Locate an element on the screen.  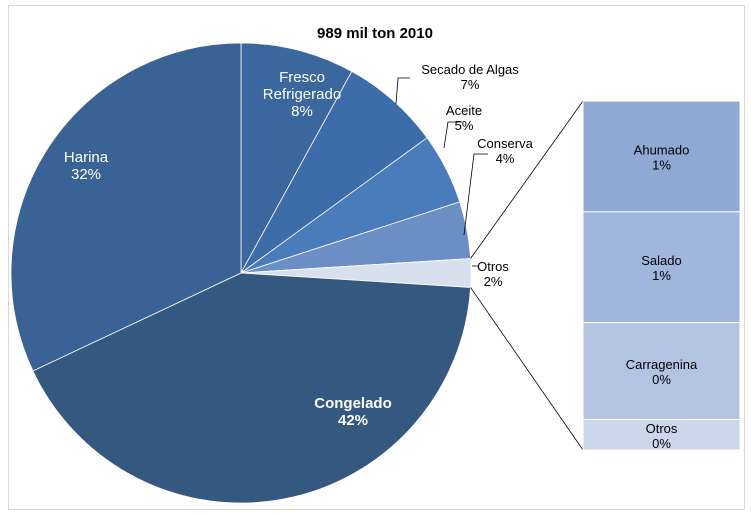
slice-label-harina: Harina is located at coordinates (86, 157).